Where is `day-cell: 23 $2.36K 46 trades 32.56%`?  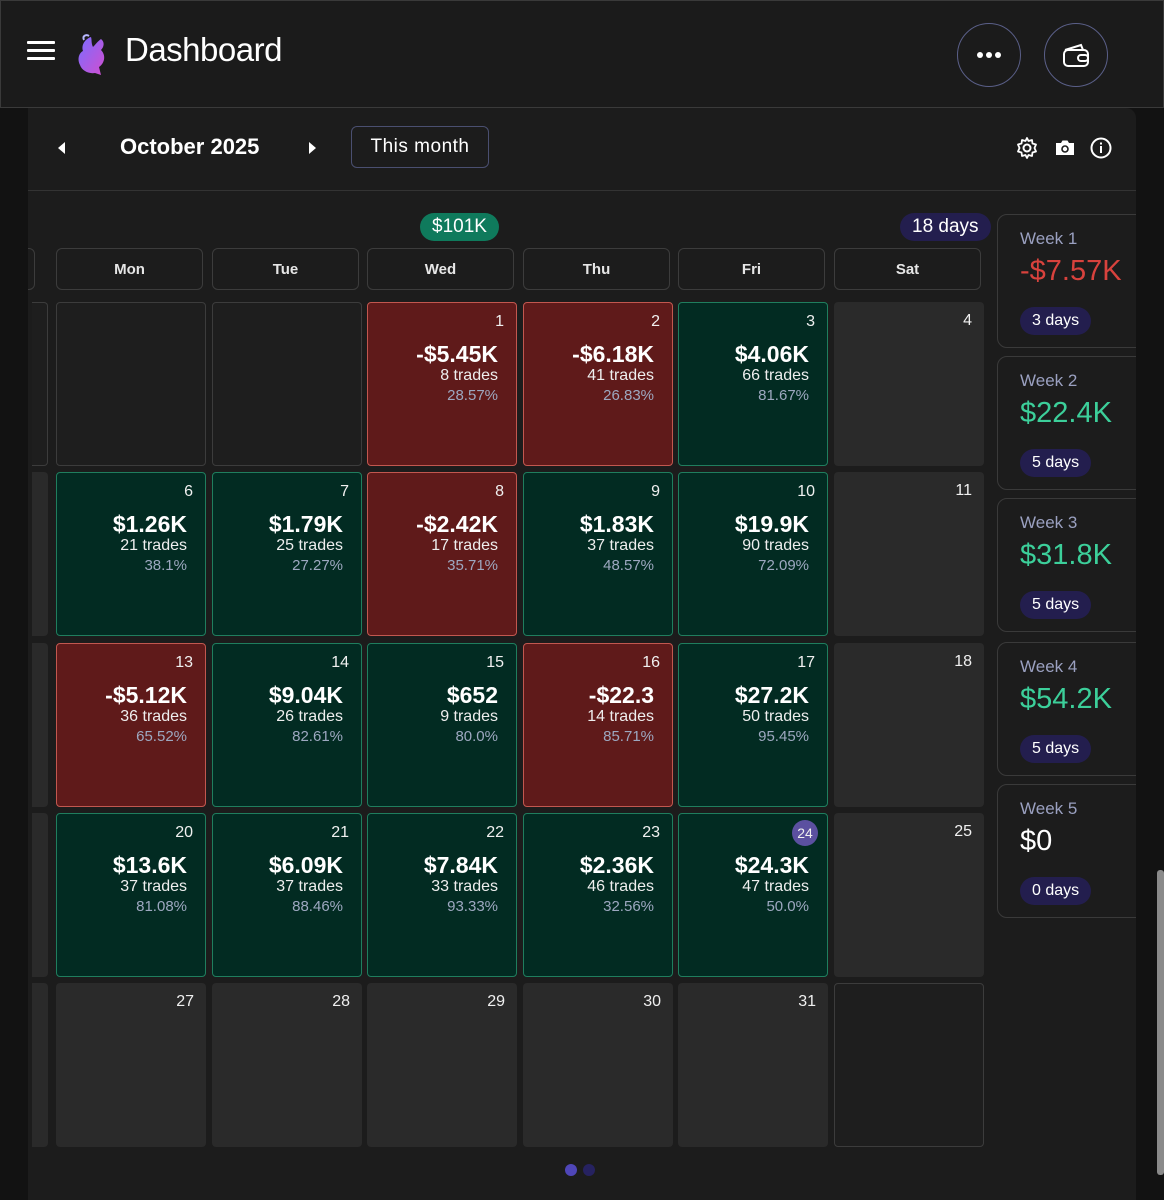
day-cell: 23 $2.36K 46 trades 32.56% is located at coordinates (598, 895).